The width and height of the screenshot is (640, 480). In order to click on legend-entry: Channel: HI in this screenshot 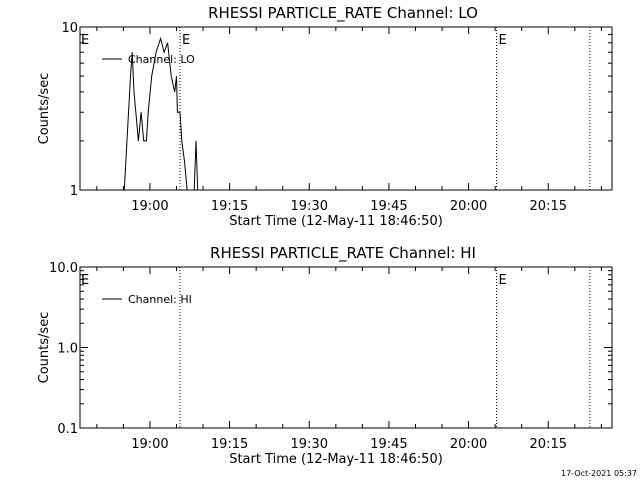, I will do `click(160, 299)`.